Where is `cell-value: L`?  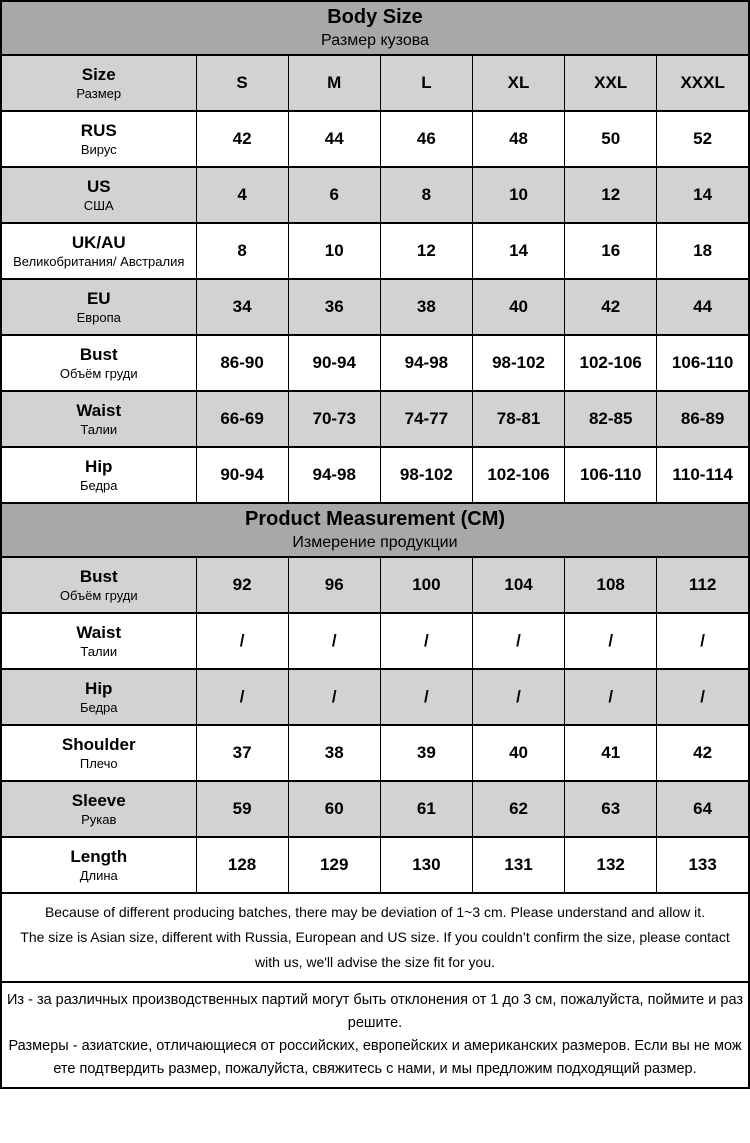
cell-value: L is located at coordinates (426, 83).